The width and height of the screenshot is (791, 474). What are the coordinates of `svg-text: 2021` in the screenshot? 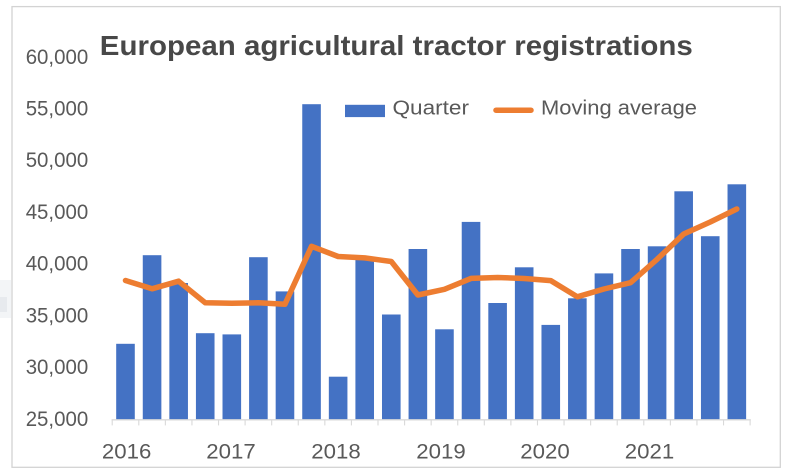 It's located at (649, 451).